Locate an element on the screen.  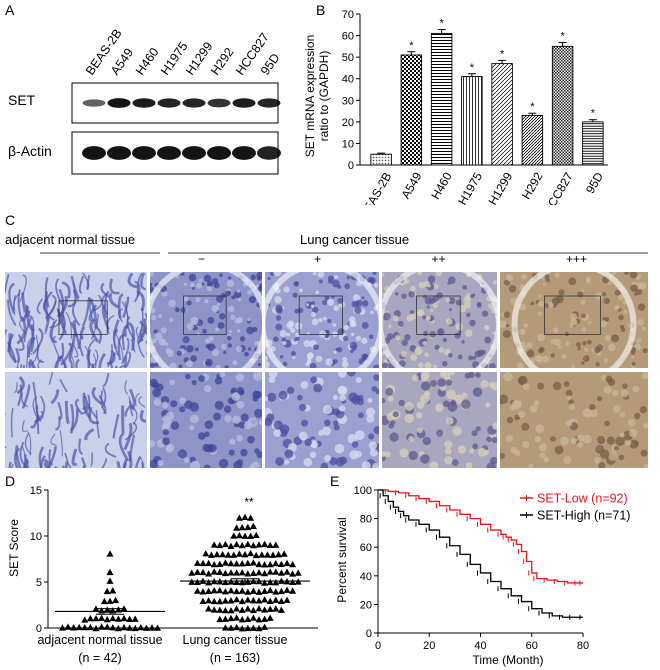
panel-label-c: C is located at coordinates (10, 220).